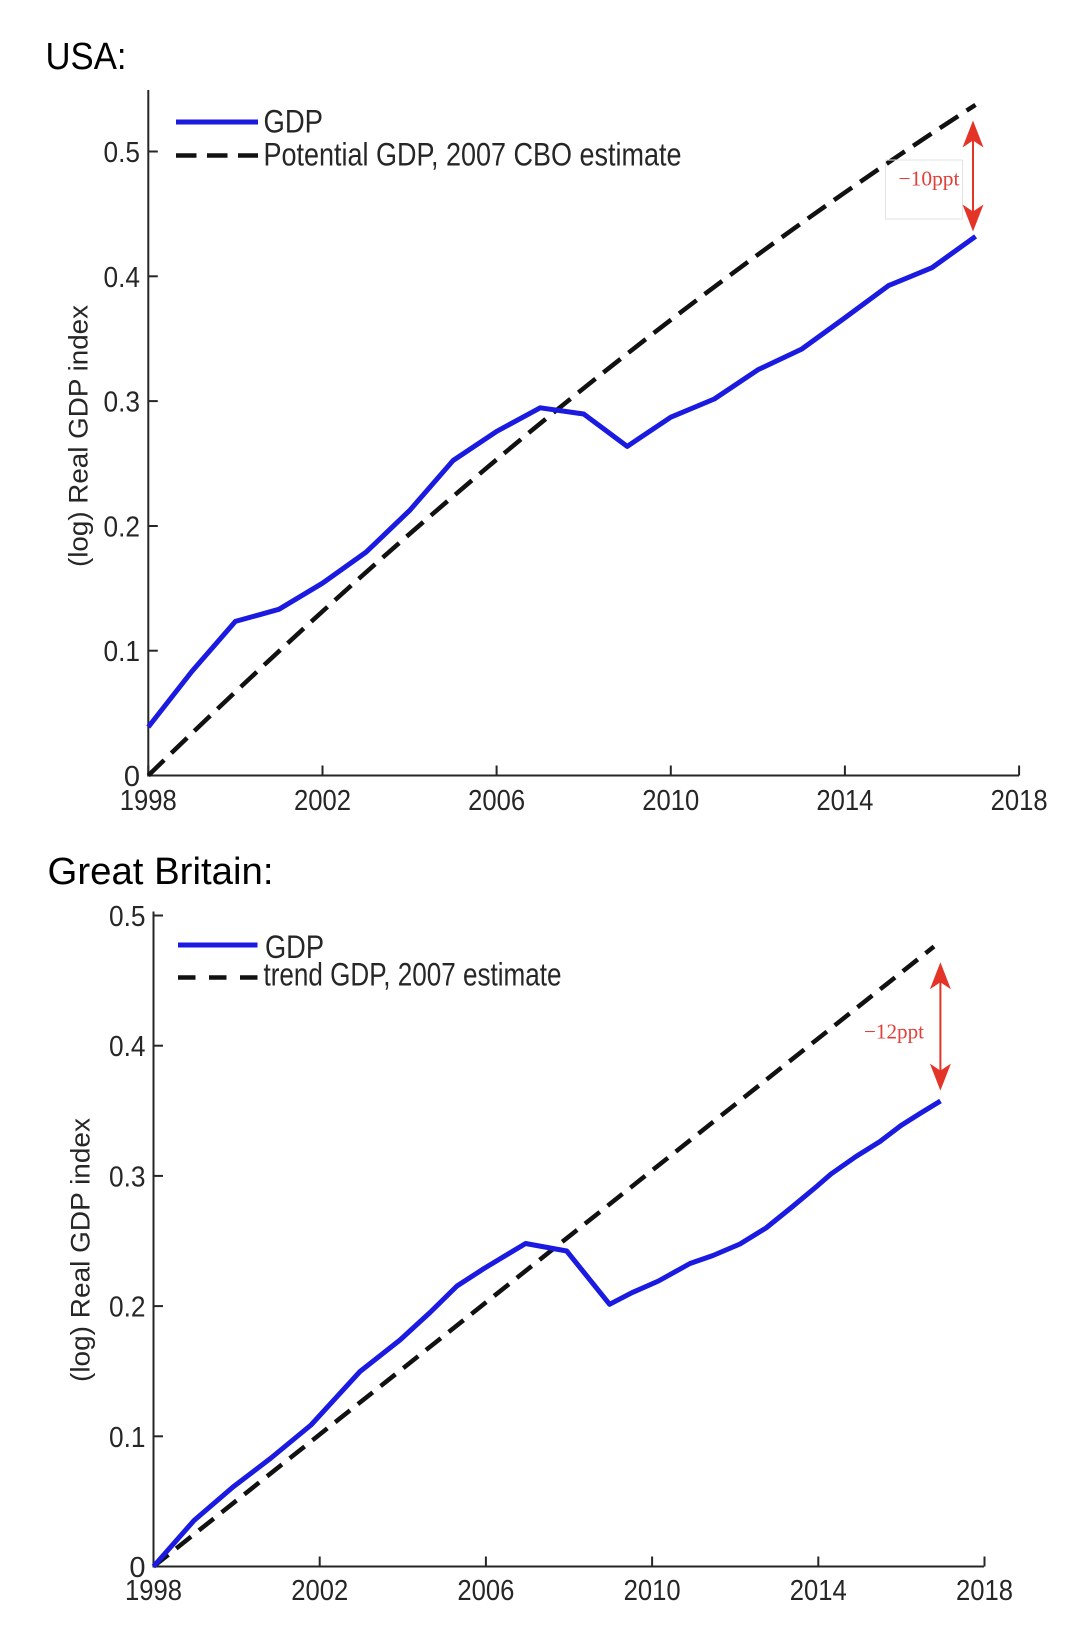 The height and width of the screenshot is (1628, 1080). What do you see at coordinates (929, 179) in the screenshot?
I see `svg-text: −10ppt` at bounding box center [929, 179].